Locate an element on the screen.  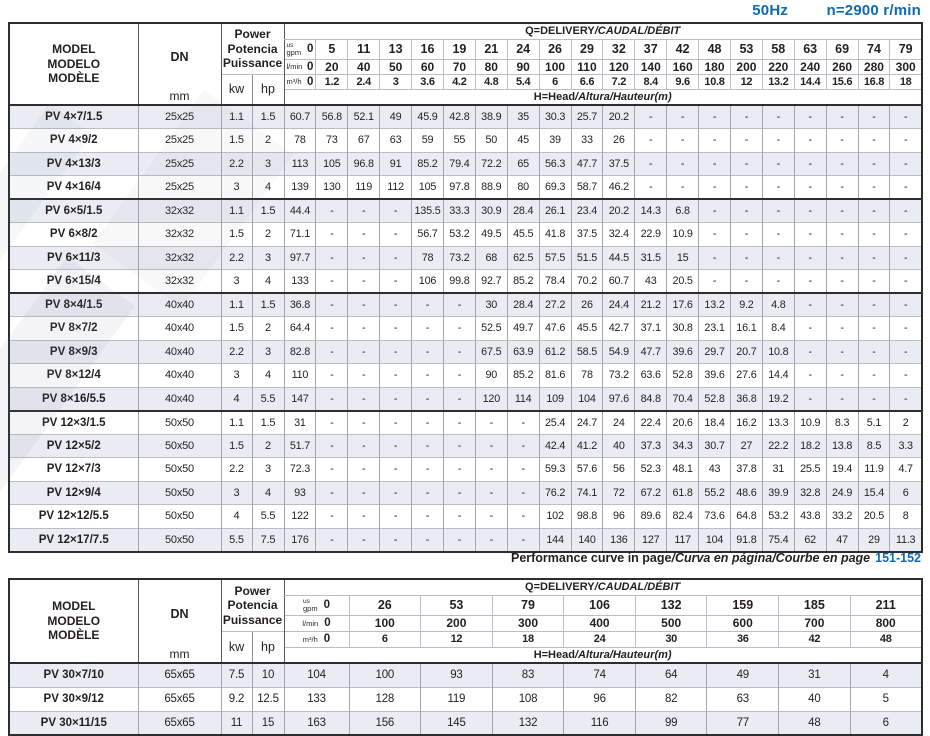
model-cell: PV 12×5/2 is located at coordinates (73, 445).